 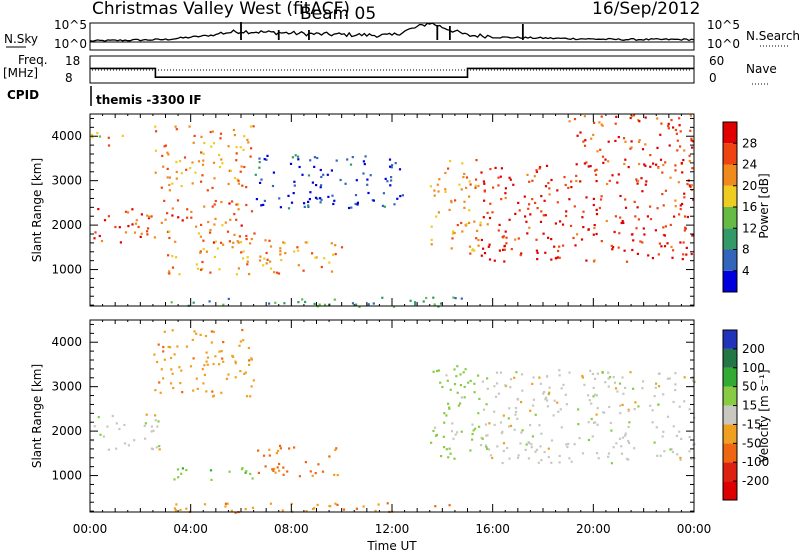 I want to click on nave-label: Nave, so click(x=761, y=69).